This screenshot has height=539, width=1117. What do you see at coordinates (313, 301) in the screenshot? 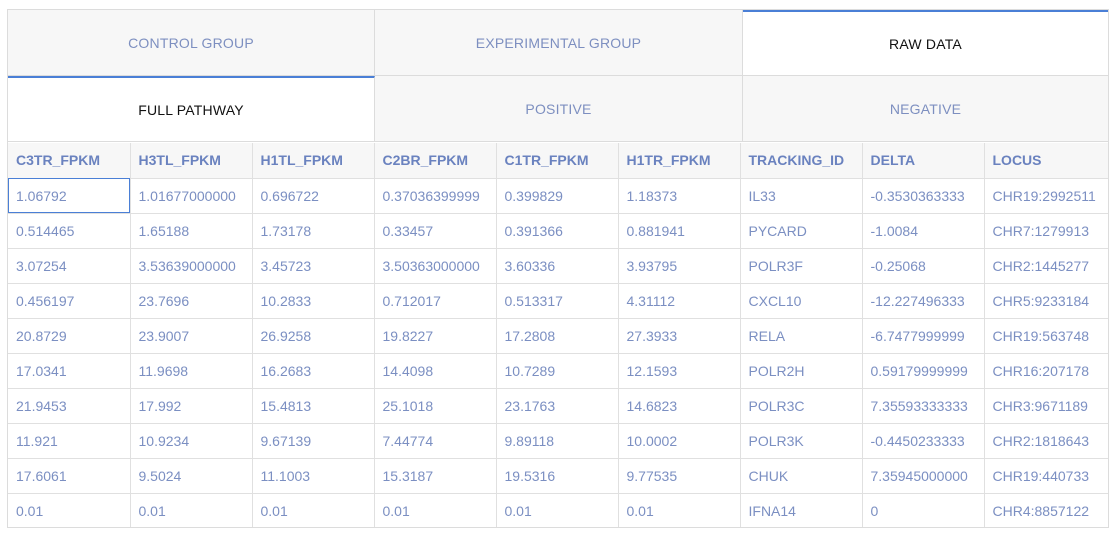
I see `table-cell: 10.2833` at bounding box center [313, 301].